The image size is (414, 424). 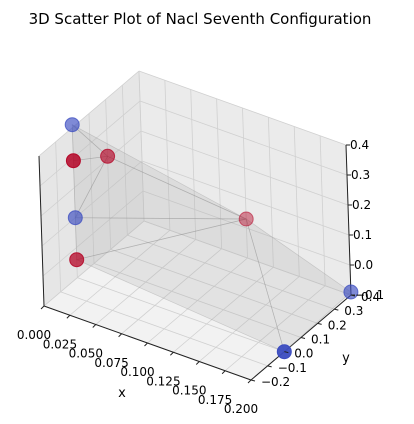 What do you see at coordinates (320, 340) in the screenshot?
I see `y-tick-label: 0.1` at bounding box center [320, 340].